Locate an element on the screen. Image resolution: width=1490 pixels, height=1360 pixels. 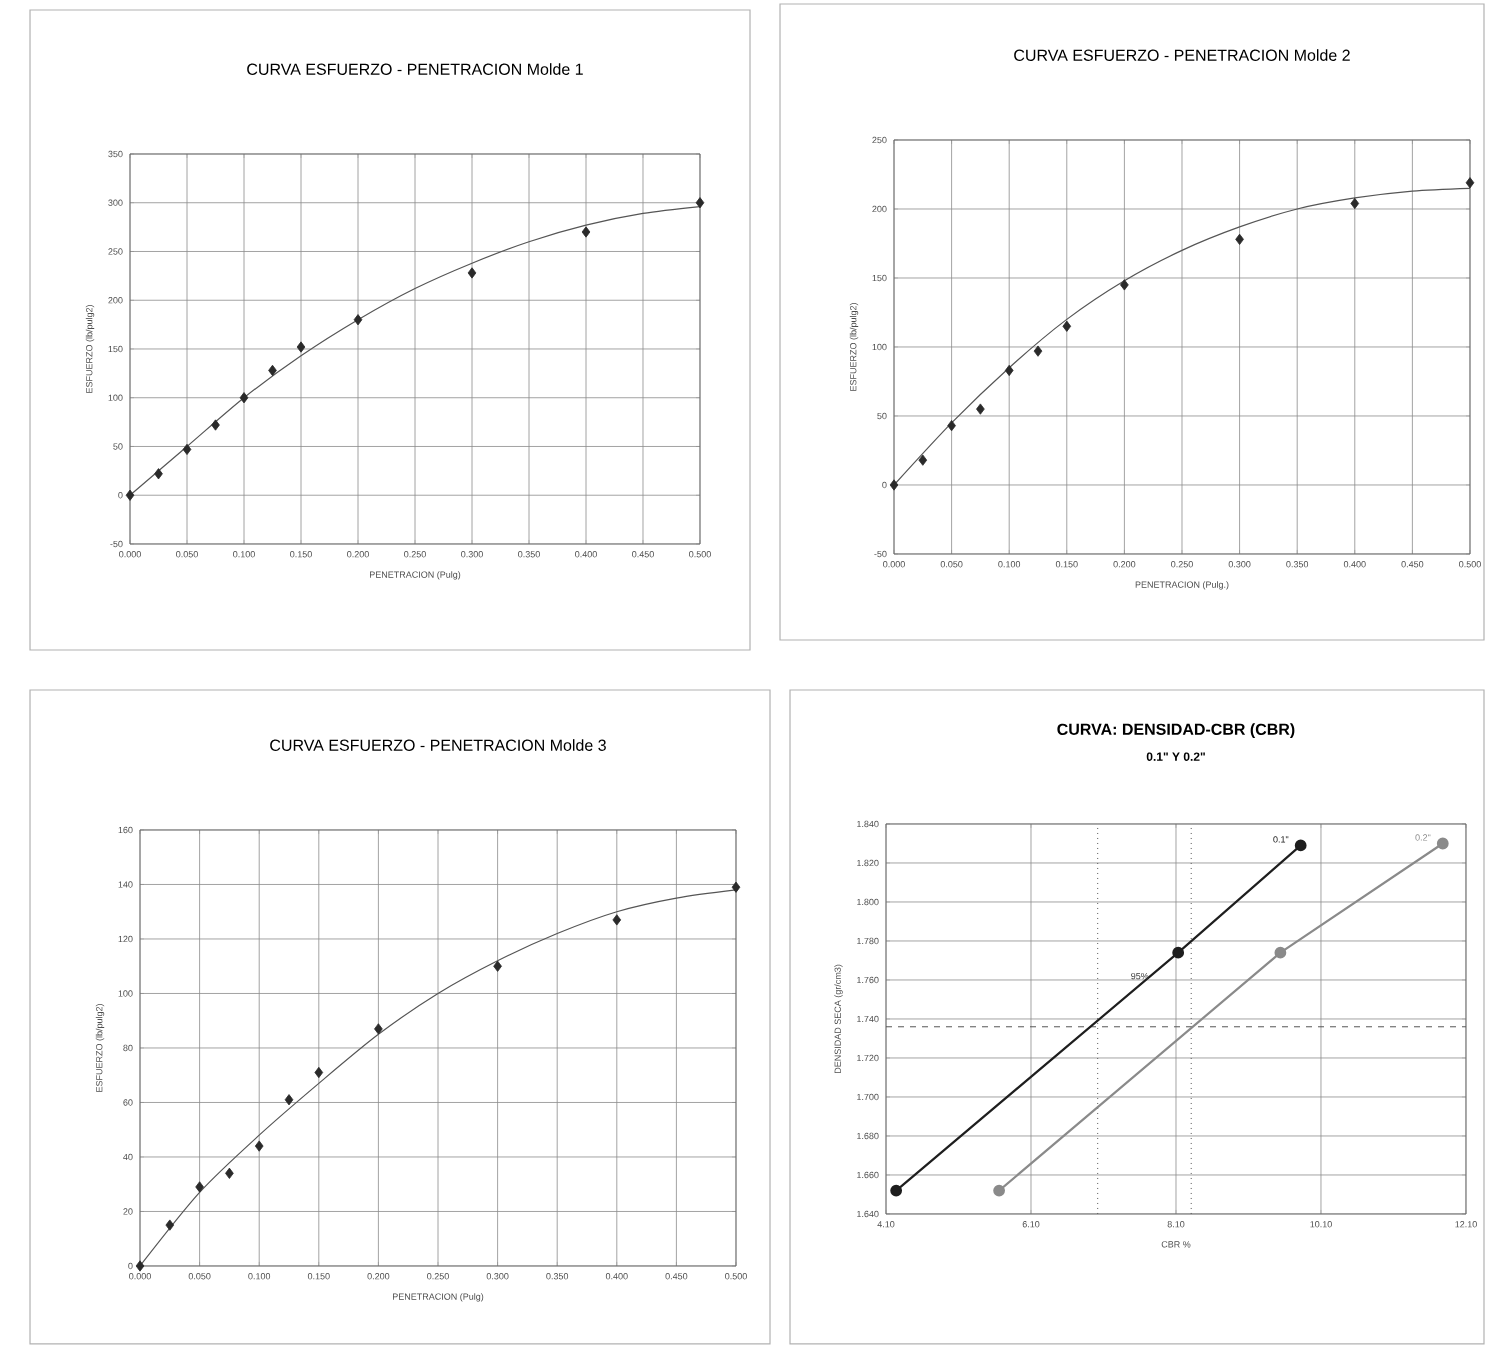
chart-title: CURVA ESFUERZO - PENETRACION Molde 2 is located at coordinates (1182, 55).